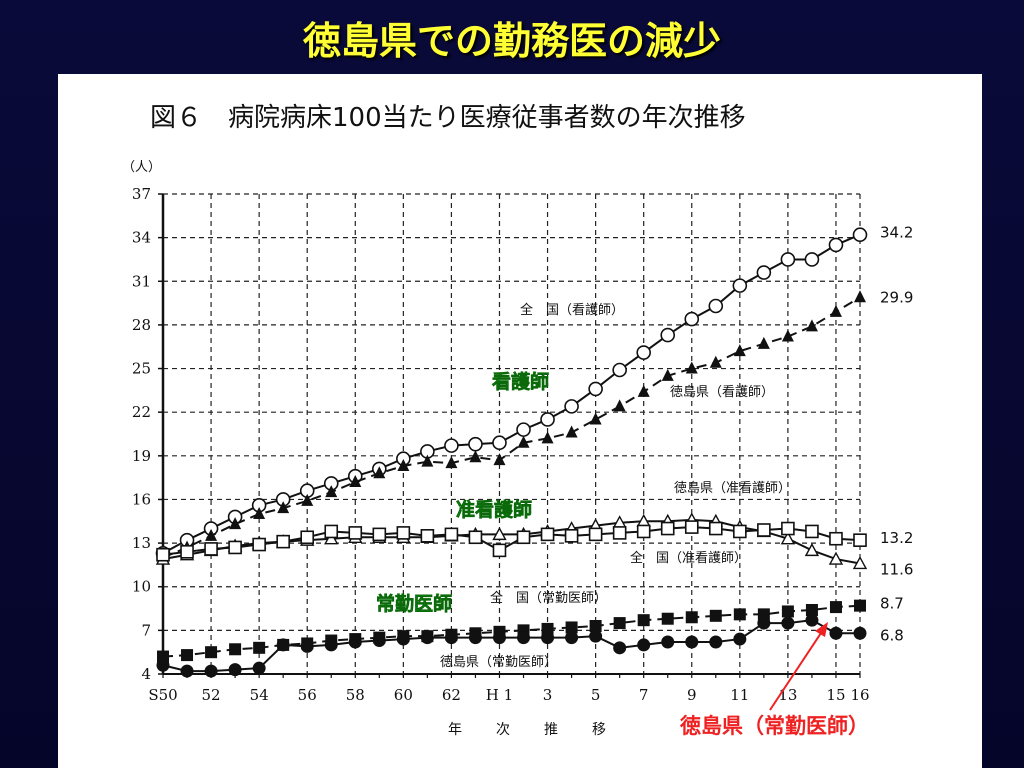  I want to click on series-line, so click(511, 541).